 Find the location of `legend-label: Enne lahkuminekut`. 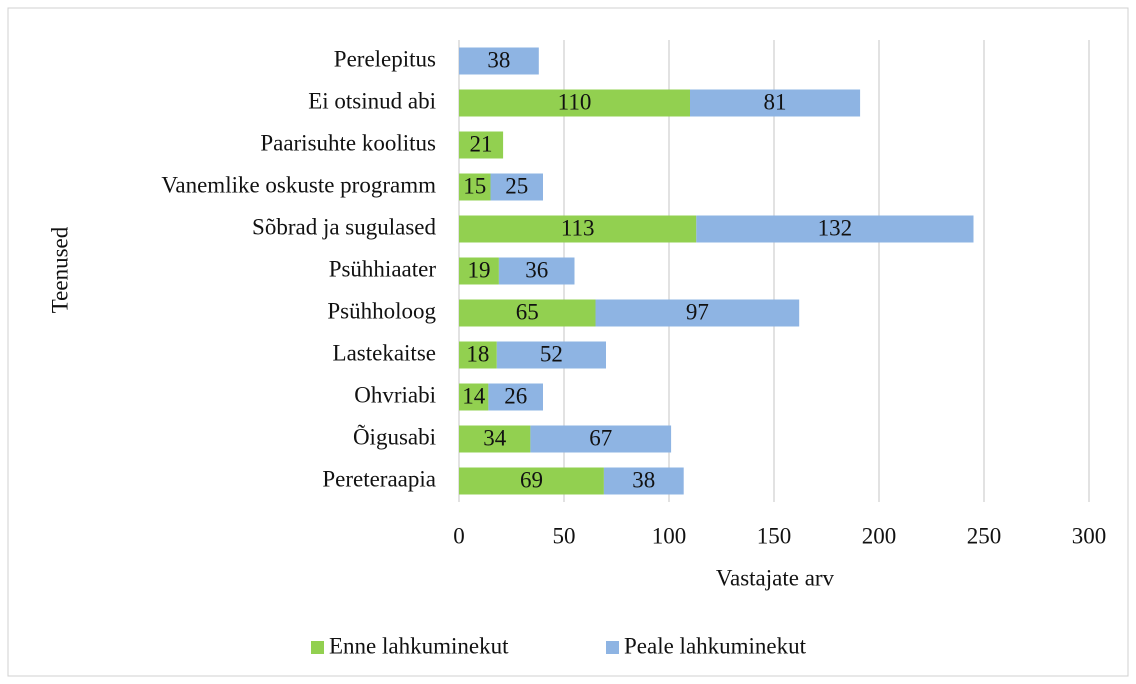

legend-label: Enne lahkuminekut is located at coordinates (419, 645).